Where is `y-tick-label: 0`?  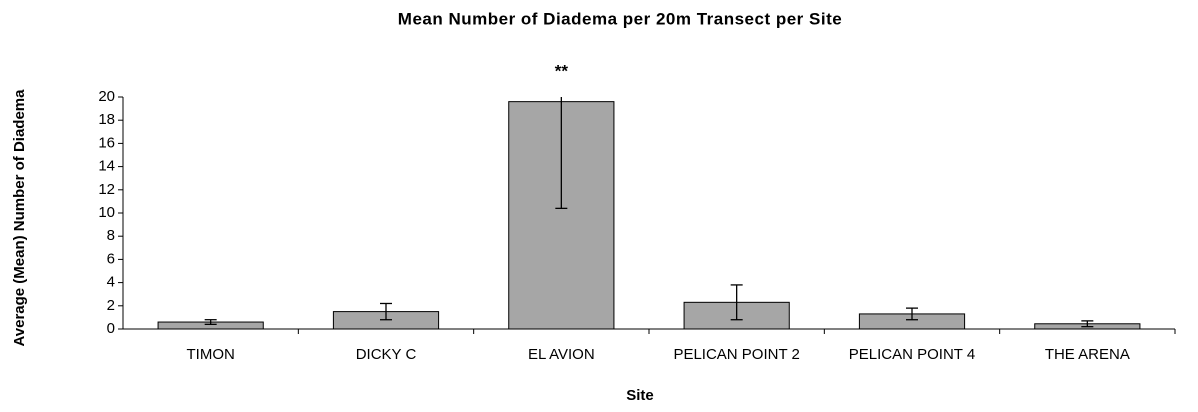 y-tick-label: 0 is located at coordinates (111, 328).